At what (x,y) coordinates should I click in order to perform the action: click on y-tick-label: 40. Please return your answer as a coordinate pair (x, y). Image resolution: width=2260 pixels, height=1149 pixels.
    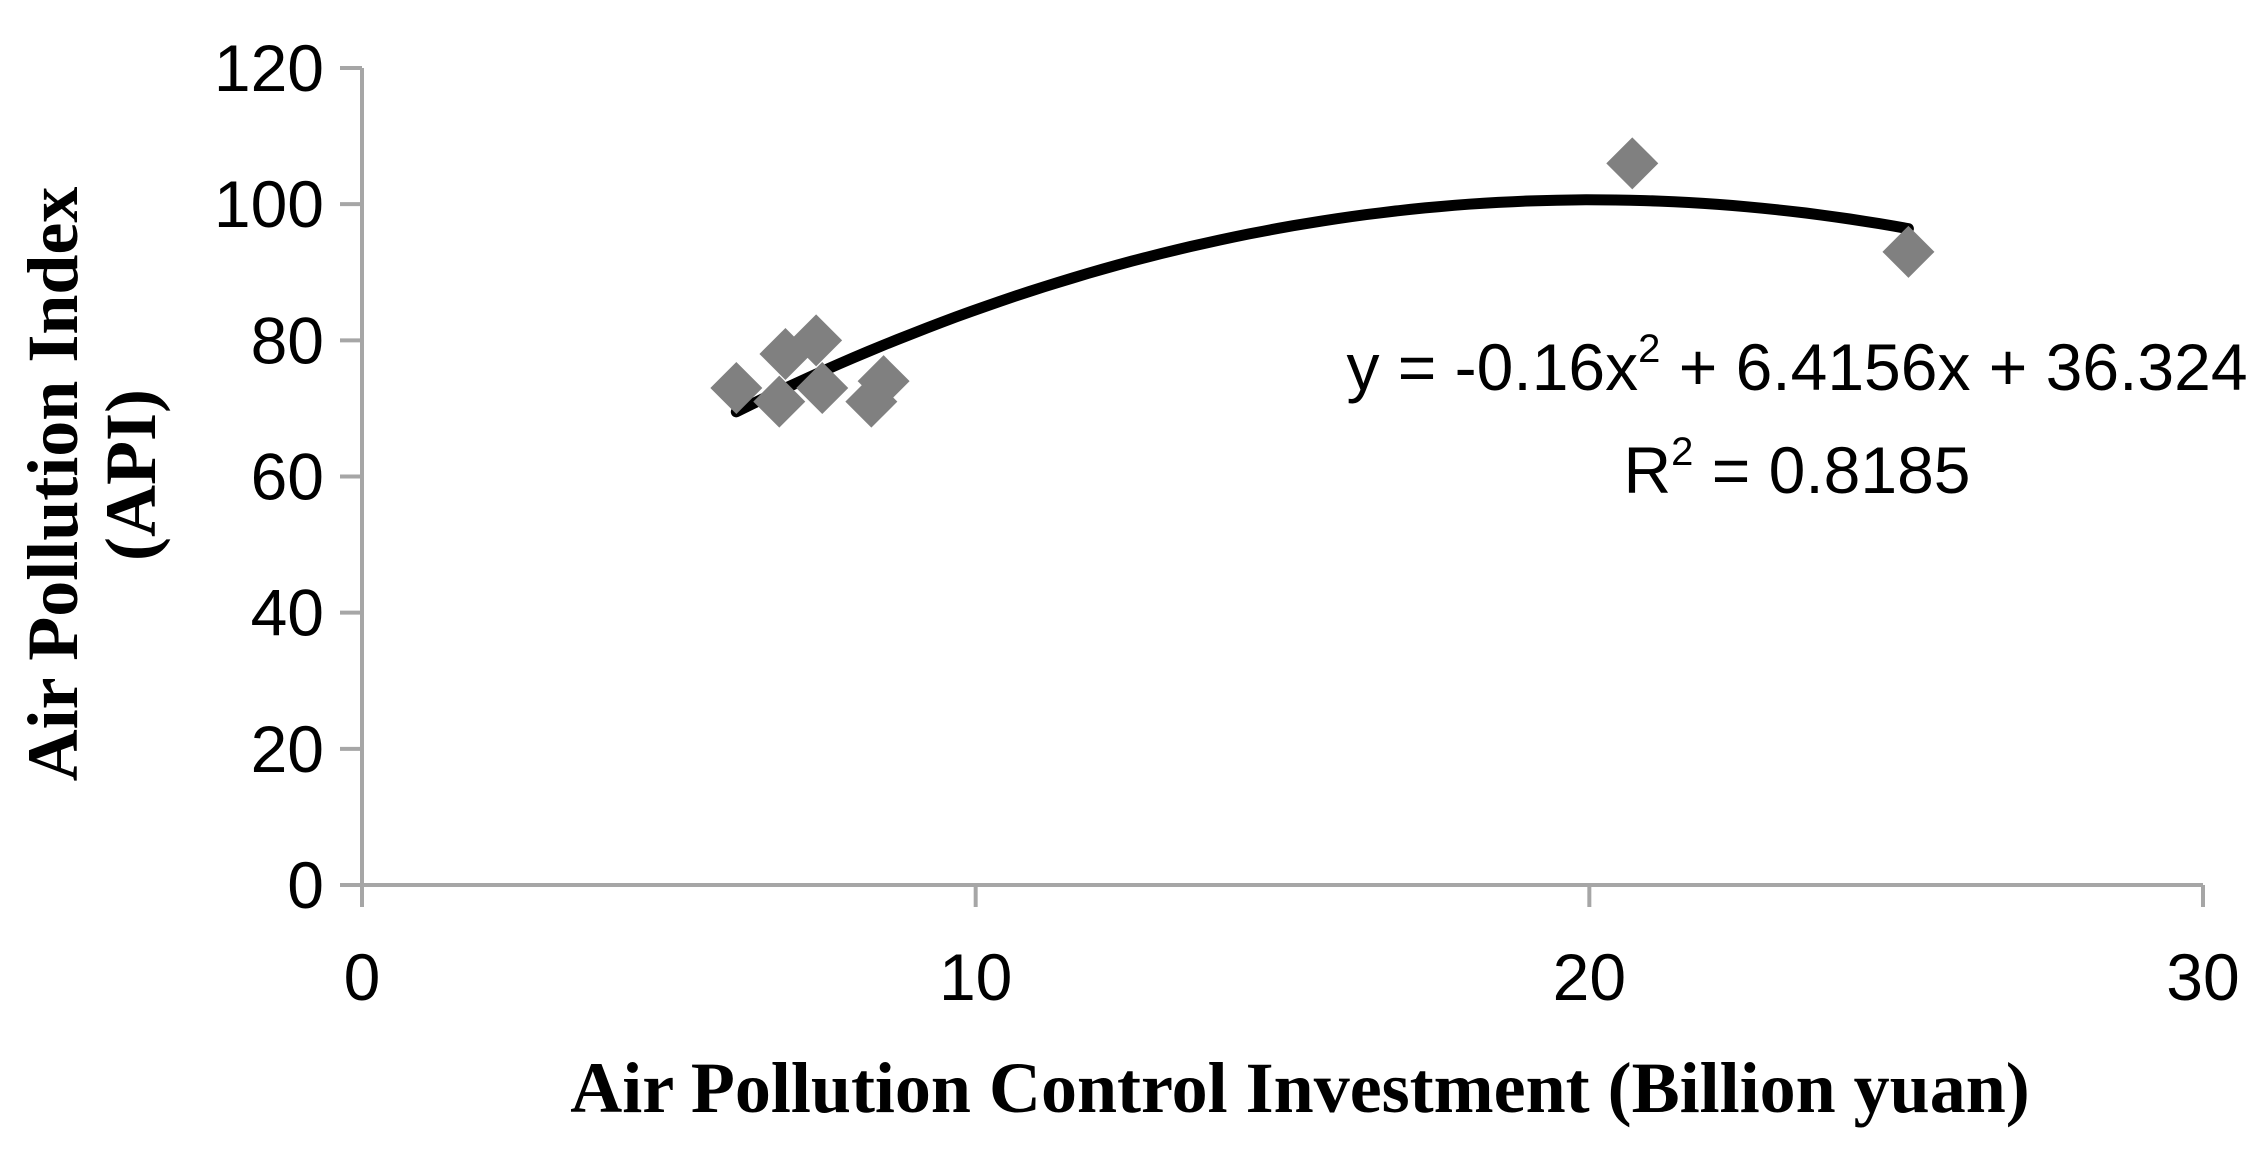
    Looking at the image, I should click on (287, 613).